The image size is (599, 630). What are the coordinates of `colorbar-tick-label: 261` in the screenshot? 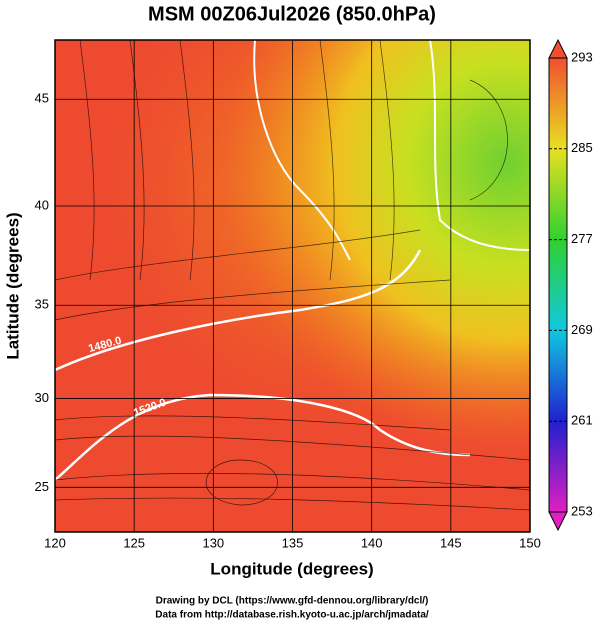 It's located at (582, 420).